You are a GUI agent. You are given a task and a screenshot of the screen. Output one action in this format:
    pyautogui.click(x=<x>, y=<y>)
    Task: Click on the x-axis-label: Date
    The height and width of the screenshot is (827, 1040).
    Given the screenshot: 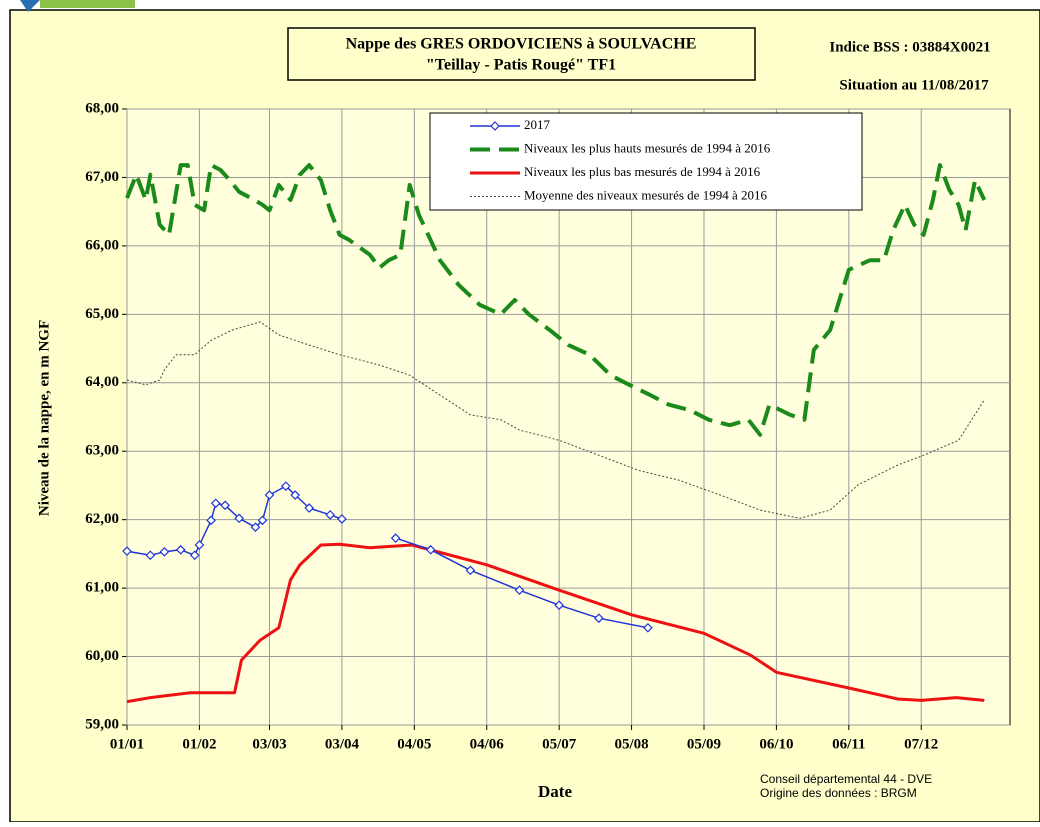 What is the action you would take?
    pyautogui.click(x=555, y=791)
    